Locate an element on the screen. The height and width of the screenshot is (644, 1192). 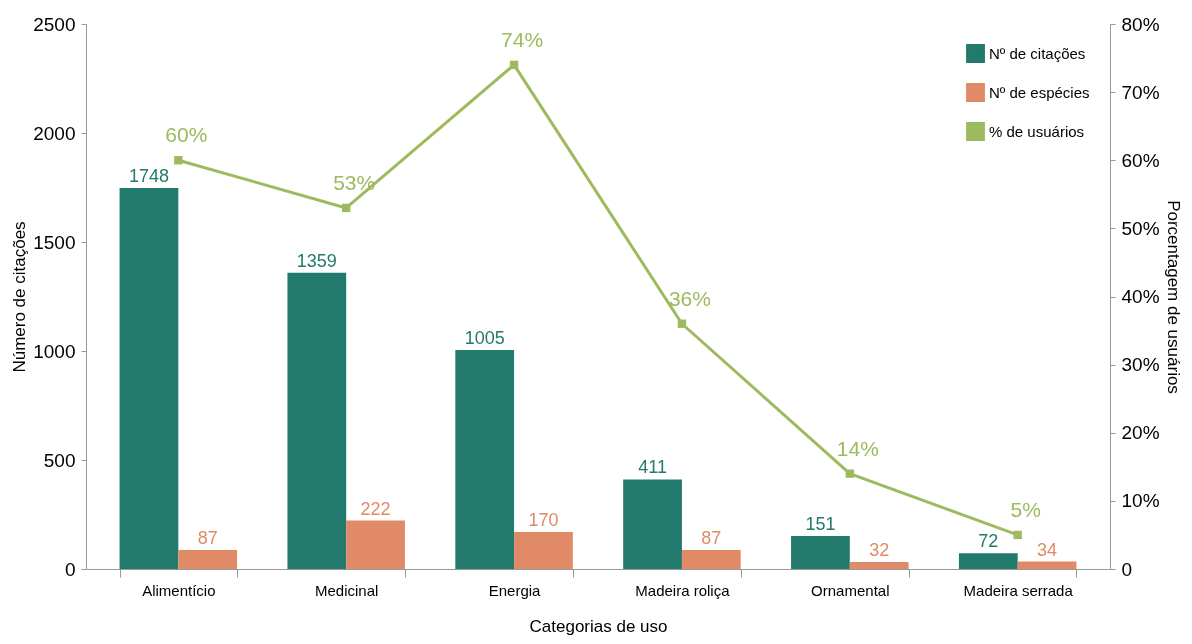
data-label: 72 is located at coordinates (988, 541).